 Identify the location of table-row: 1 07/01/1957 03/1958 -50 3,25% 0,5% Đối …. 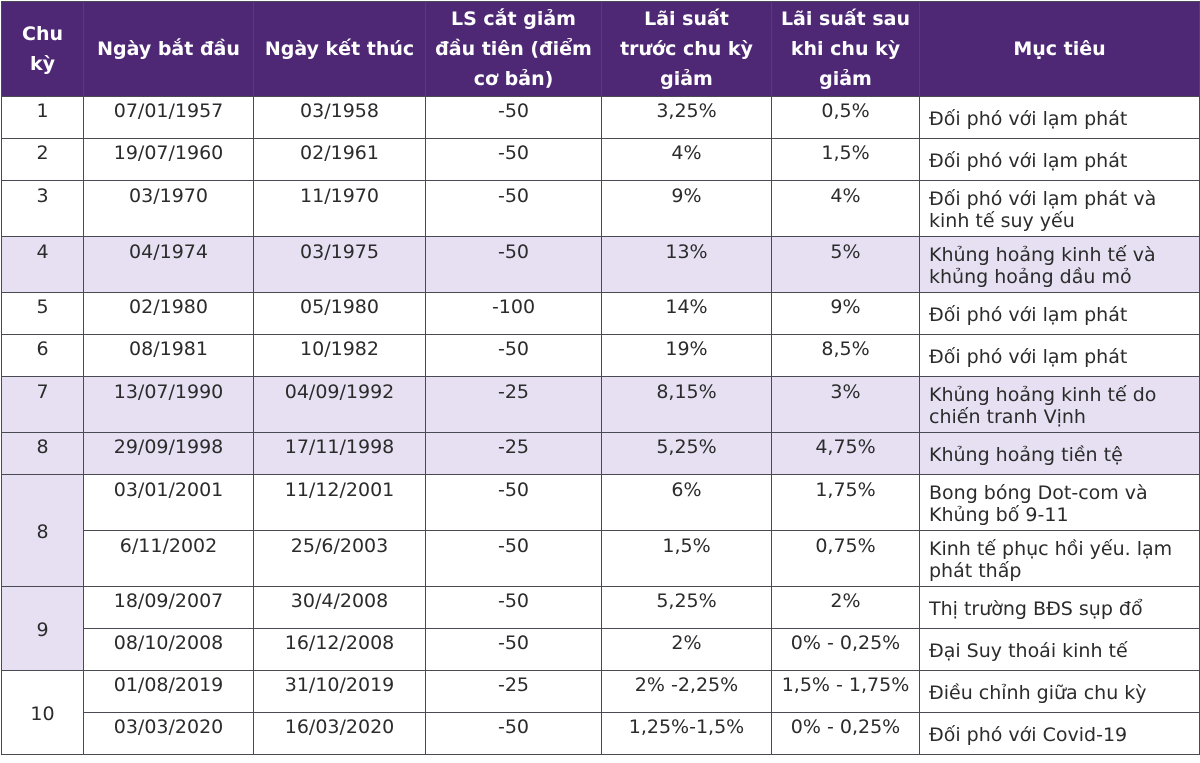
(600, 117).